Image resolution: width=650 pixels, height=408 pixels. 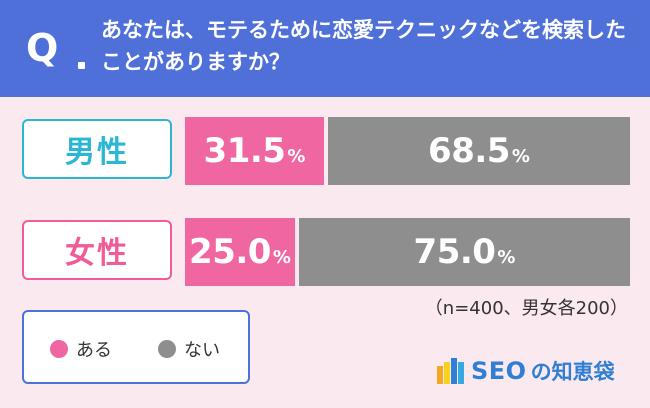 What do you see at coordinates (572, 372) in the screenshot?
I see `brand-name: の知恵袋` at bounding box center [572, 372].